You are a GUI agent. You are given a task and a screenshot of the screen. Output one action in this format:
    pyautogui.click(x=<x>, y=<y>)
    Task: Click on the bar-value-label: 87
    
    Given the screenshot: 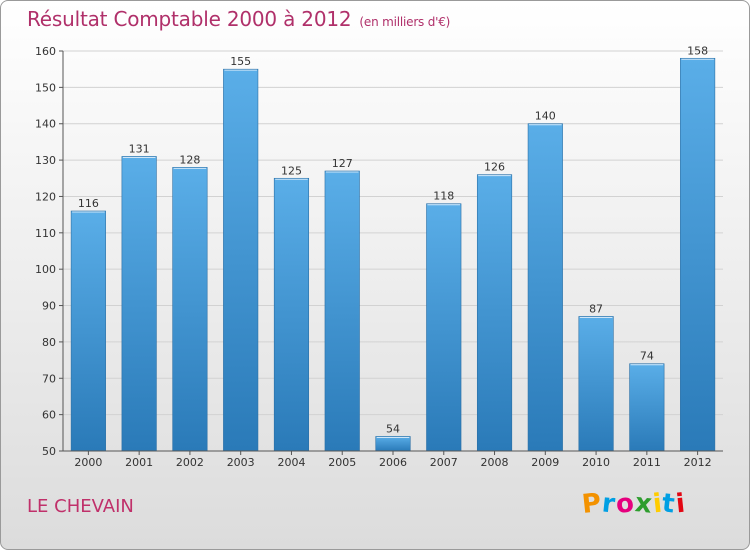 What is the action you would take?
    pyautogui.click(x=596, y=308)
    